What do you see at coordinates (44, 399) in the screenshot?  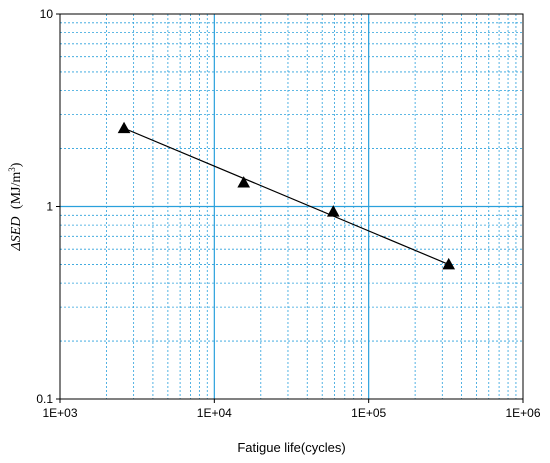 I see `y-tick-label: 0.1` at bounding box center [44, 399].